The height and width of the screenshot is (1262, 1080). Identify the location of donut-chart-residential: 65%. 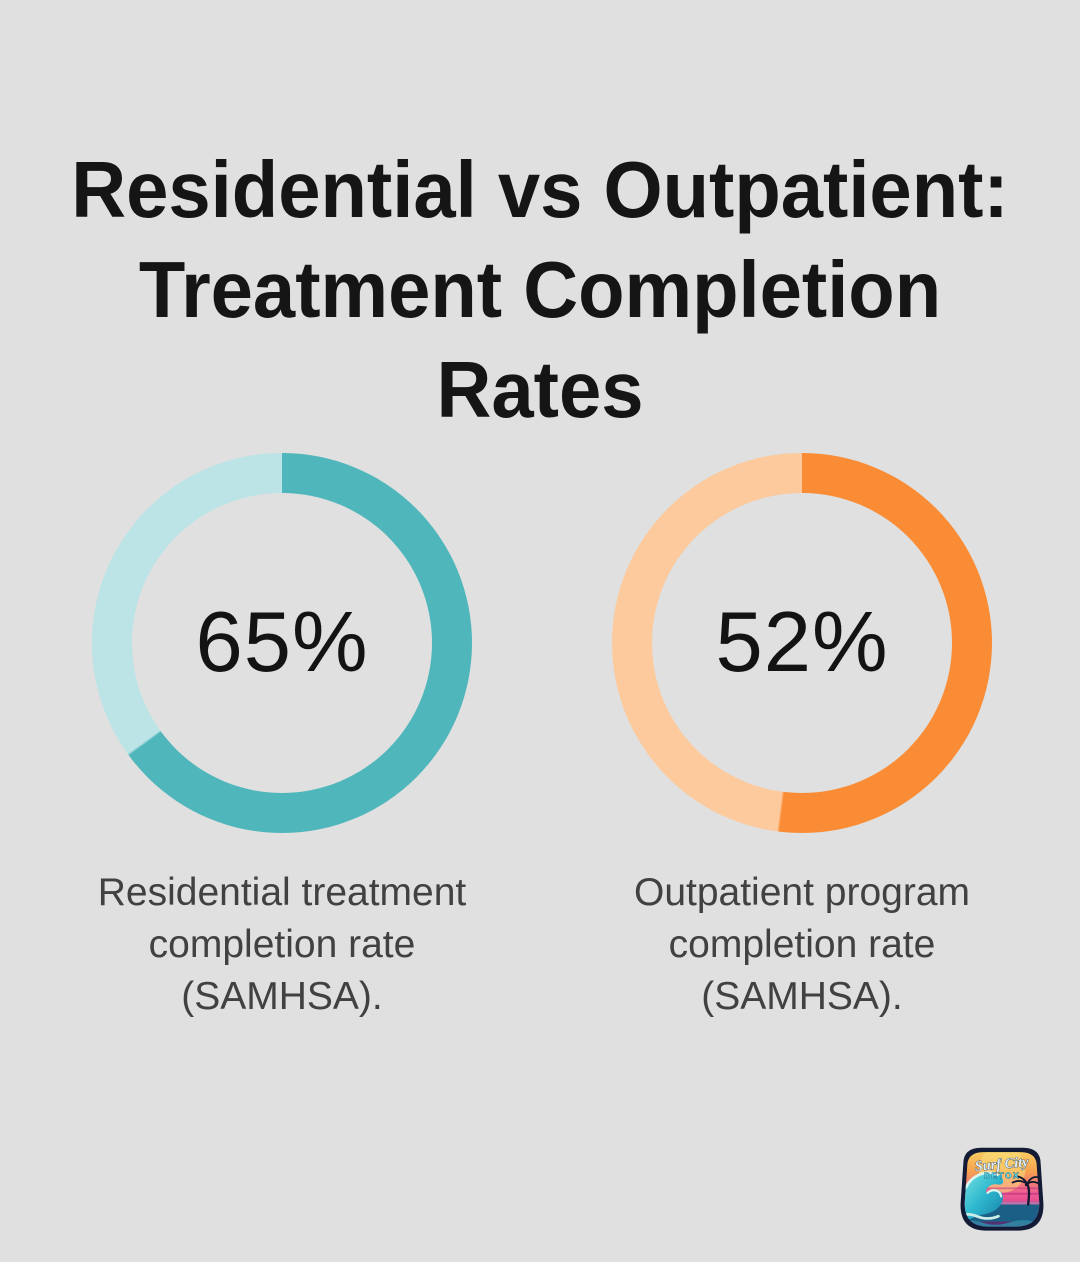
(282, 643).